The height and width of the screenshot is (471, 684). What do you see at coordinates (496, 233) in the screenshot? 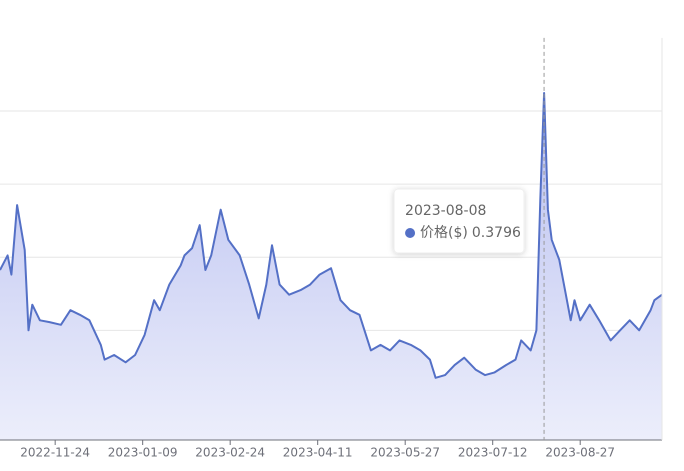
I see `tooltip-value: 0.3796` at bounding box center [496, 233].